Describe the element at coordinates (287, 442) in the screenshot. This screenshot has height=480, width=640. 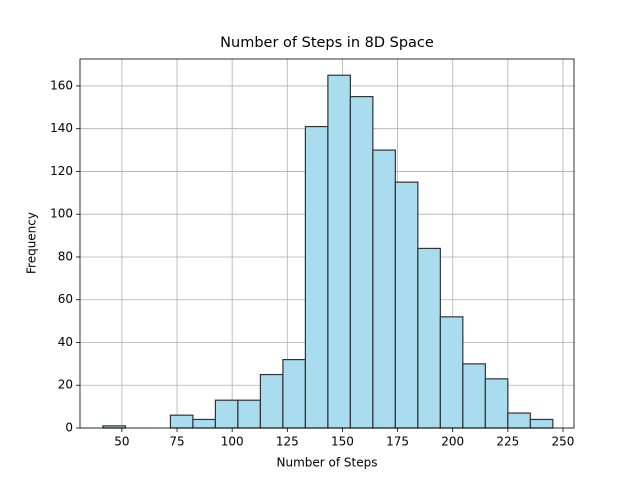
I see `x-tick-label: 125` at that location.